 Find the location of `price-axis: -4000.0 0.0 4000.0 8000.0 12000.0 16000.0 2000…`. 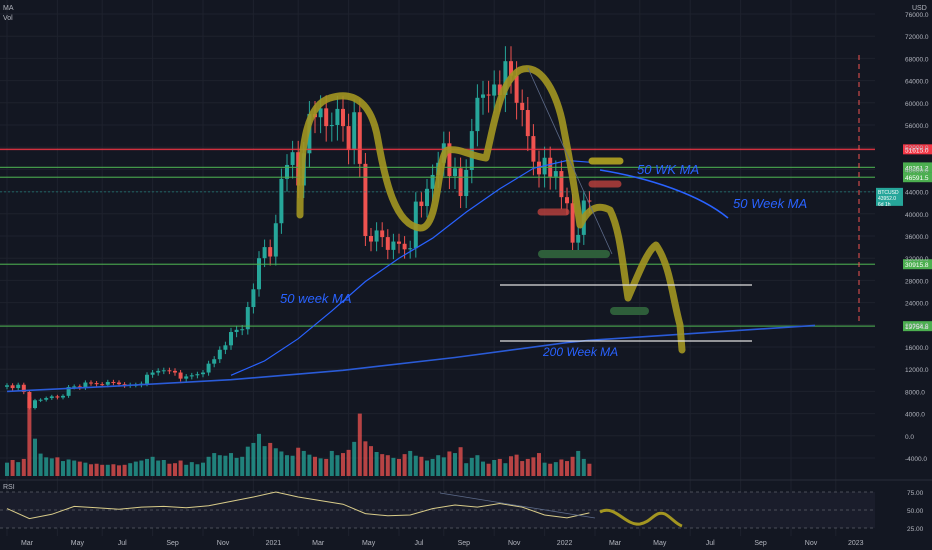

price-axis: -4000.0 0.0 4000.0 8000.0 12000.0 16000.0 2000… is located at coordinates (917, 237).